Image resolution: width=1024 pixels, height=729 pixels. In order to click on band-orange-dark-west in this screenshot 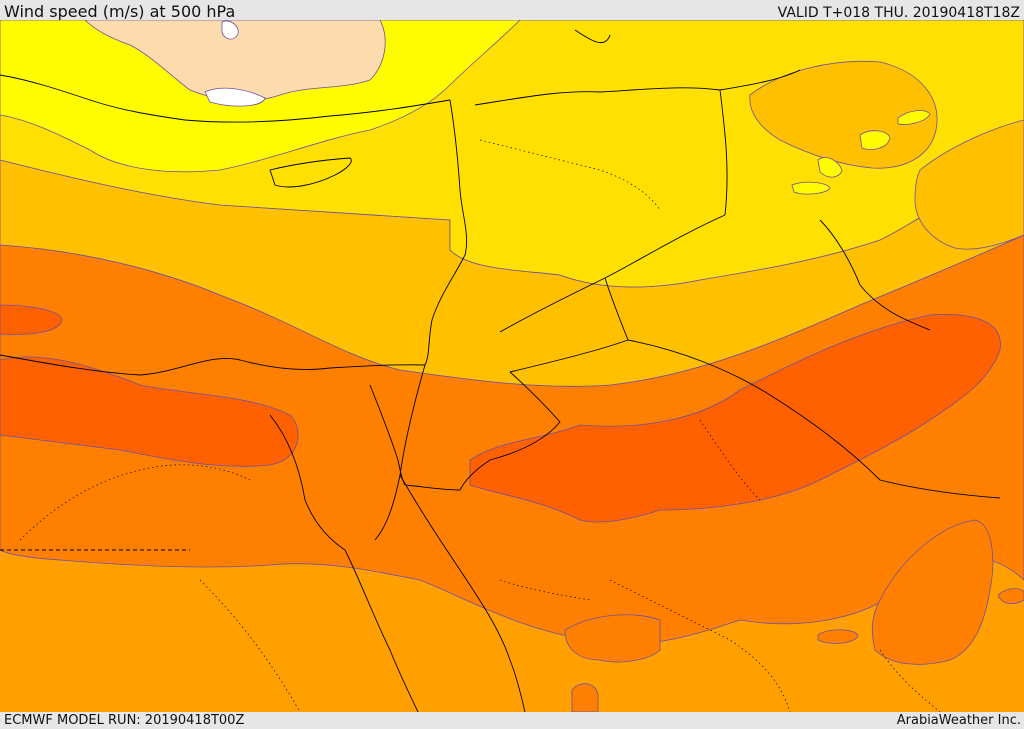, I will do `click(149, 411)`.